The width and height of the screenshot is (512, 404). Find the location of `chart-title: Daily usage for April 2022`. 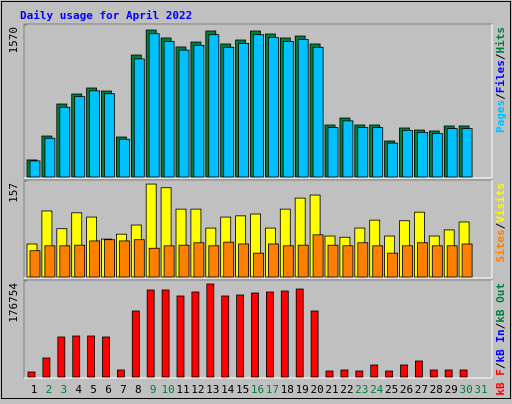

chart-title: Daily usage for April 2022 is located at coordinates (106, 15).